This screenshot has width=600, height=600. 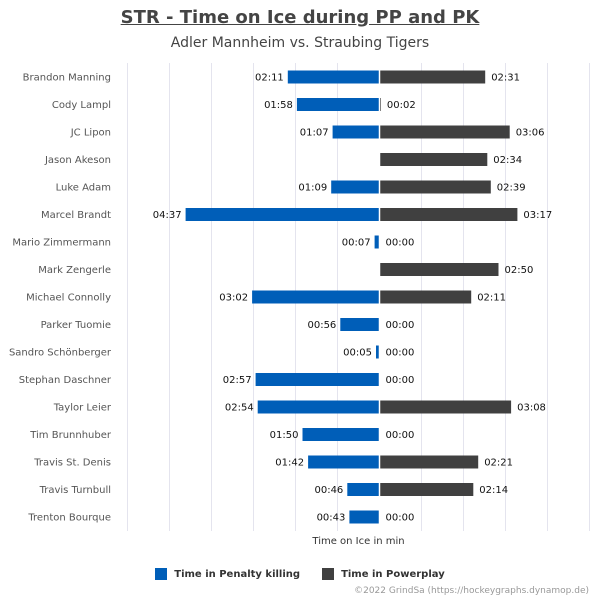 What do you see at coordinates (167, 215) in the screenshot?
I see `value-label-penalty-killing: 04:37` at bounding box center [167, 215].